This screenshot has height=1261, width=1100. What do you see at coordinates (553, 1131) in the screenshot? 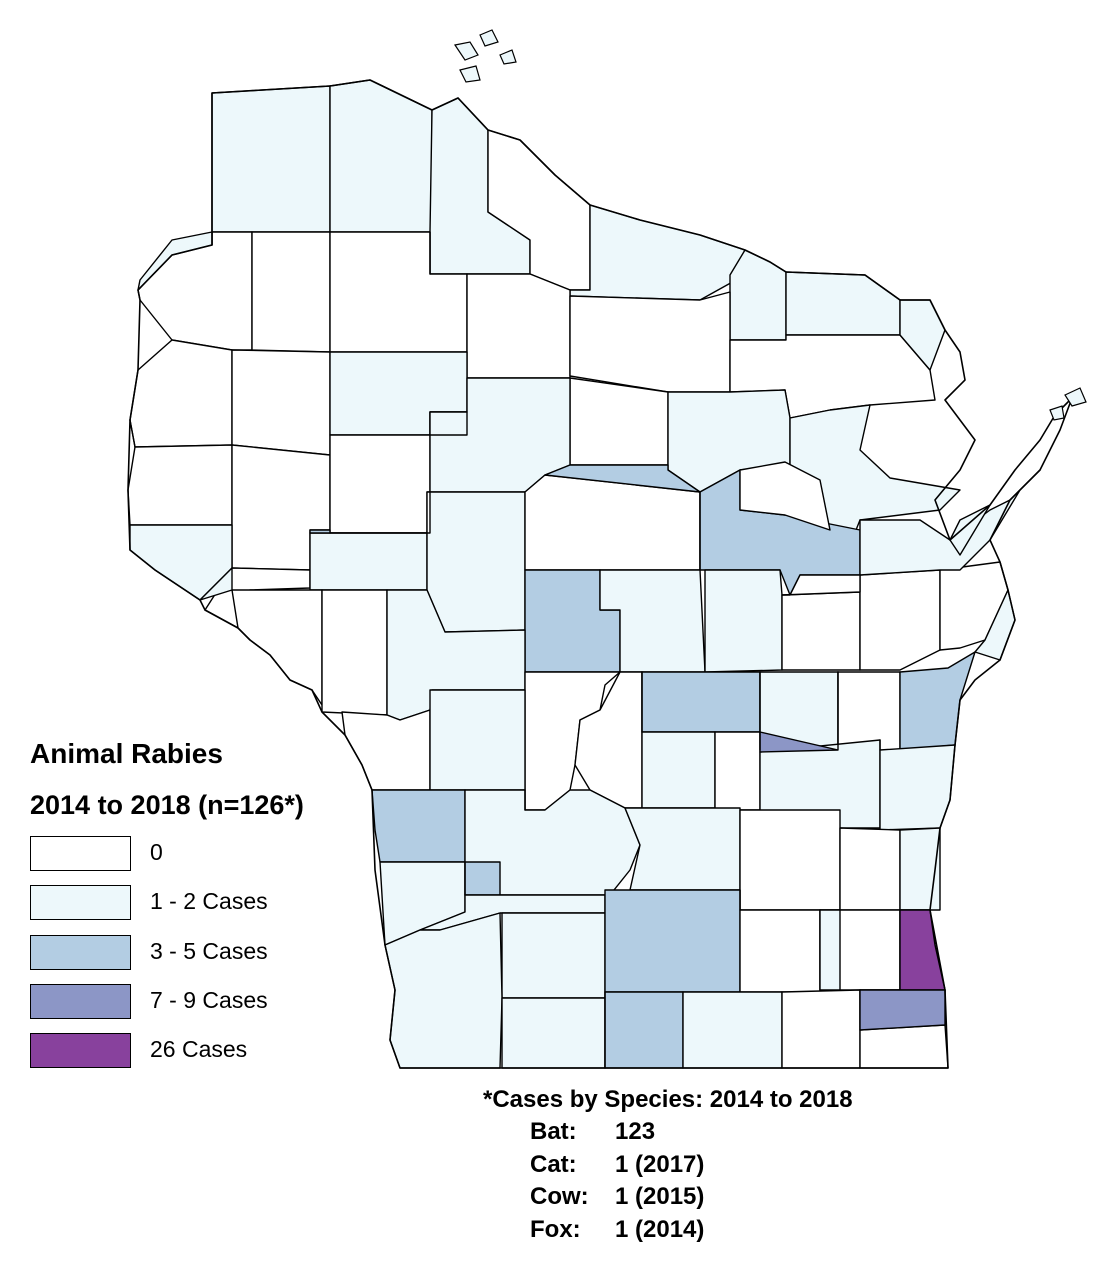
I see `species-name: Bat:` at bounding box center [553, 1131].